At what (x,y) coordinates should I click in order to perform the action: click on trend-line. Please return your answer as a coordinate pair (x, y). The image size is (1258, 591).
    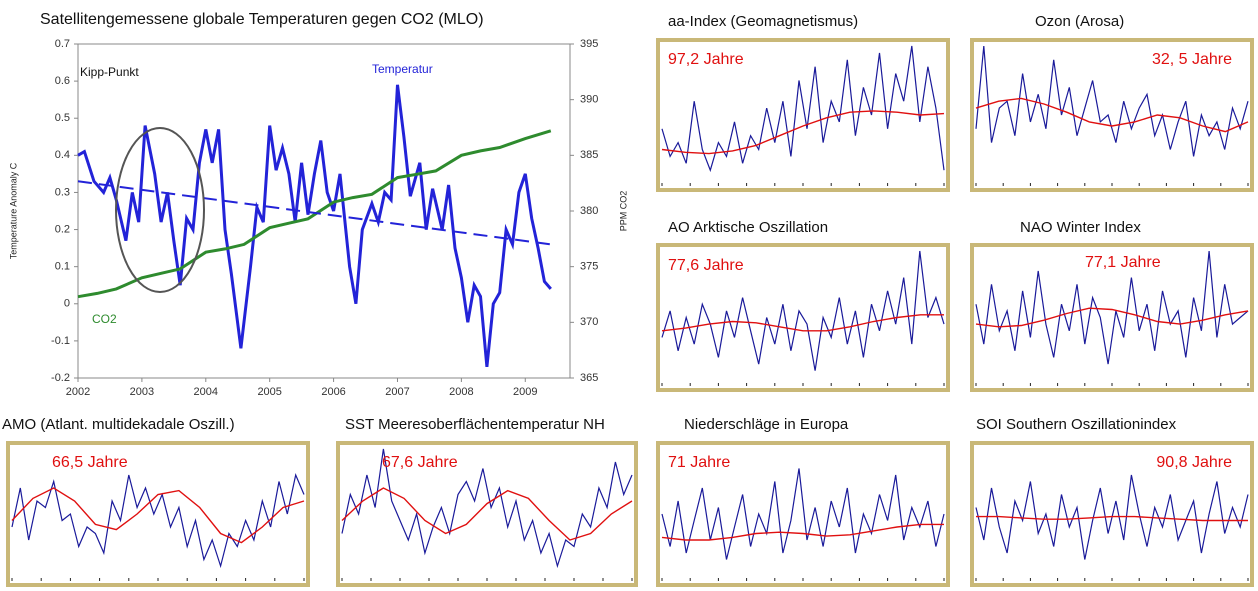
    Looking at the image, I should click on (314, 213).